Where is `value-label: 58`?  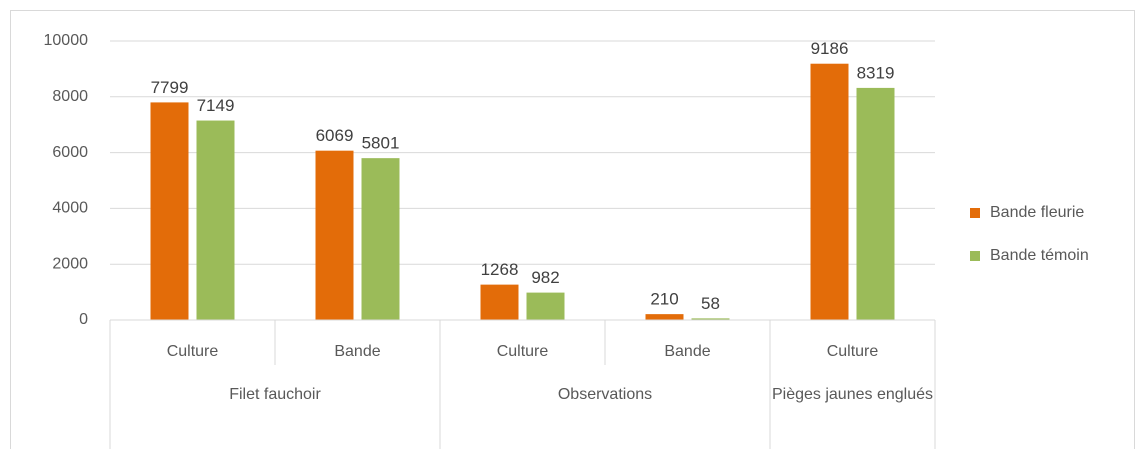 value-label: 58 is located at coordinates (710, 303).